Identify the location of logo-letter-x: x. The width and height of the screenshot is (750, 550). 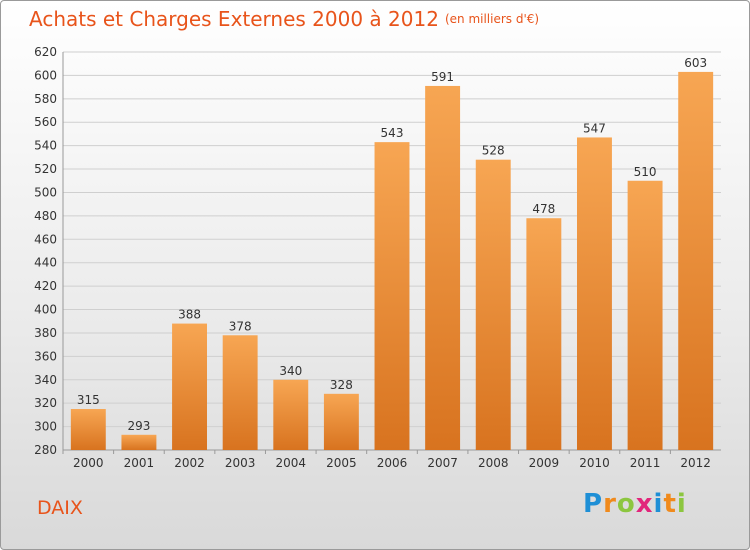
(644, 504).